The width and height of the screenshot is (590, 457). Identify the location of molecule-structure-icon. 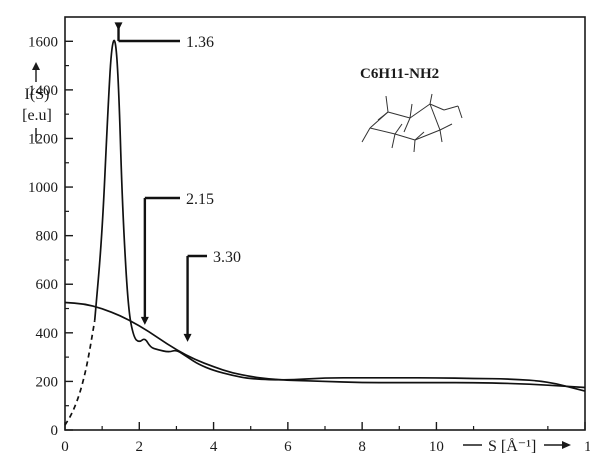
(412, 123).